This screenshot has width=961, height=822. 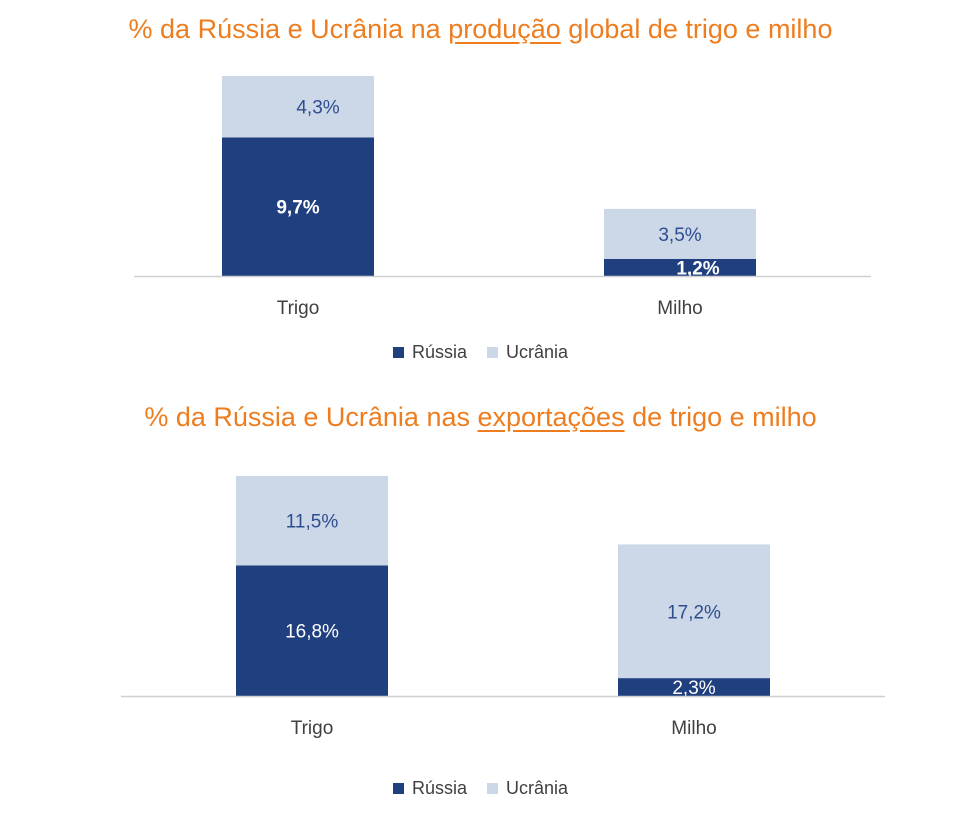 I want to click on data-label-russia-trigo: 9,7%, so click(x=297, y=208).